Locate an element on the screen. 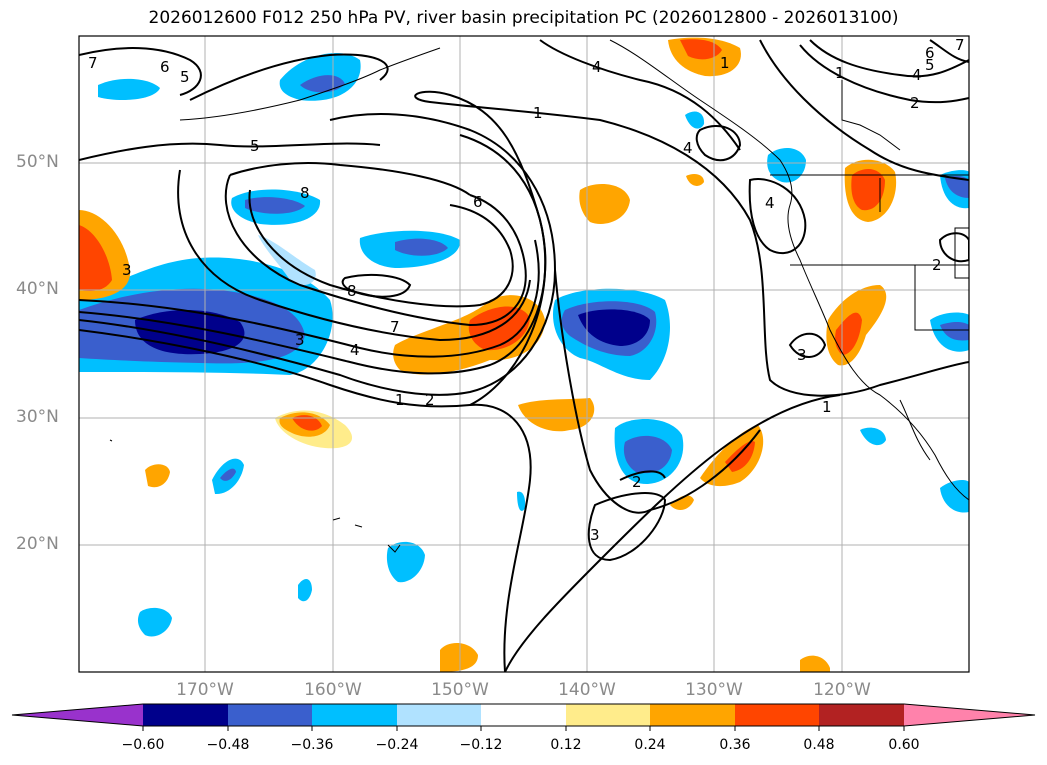  pv-label-2: 2 is located at coordinates (430, 400).